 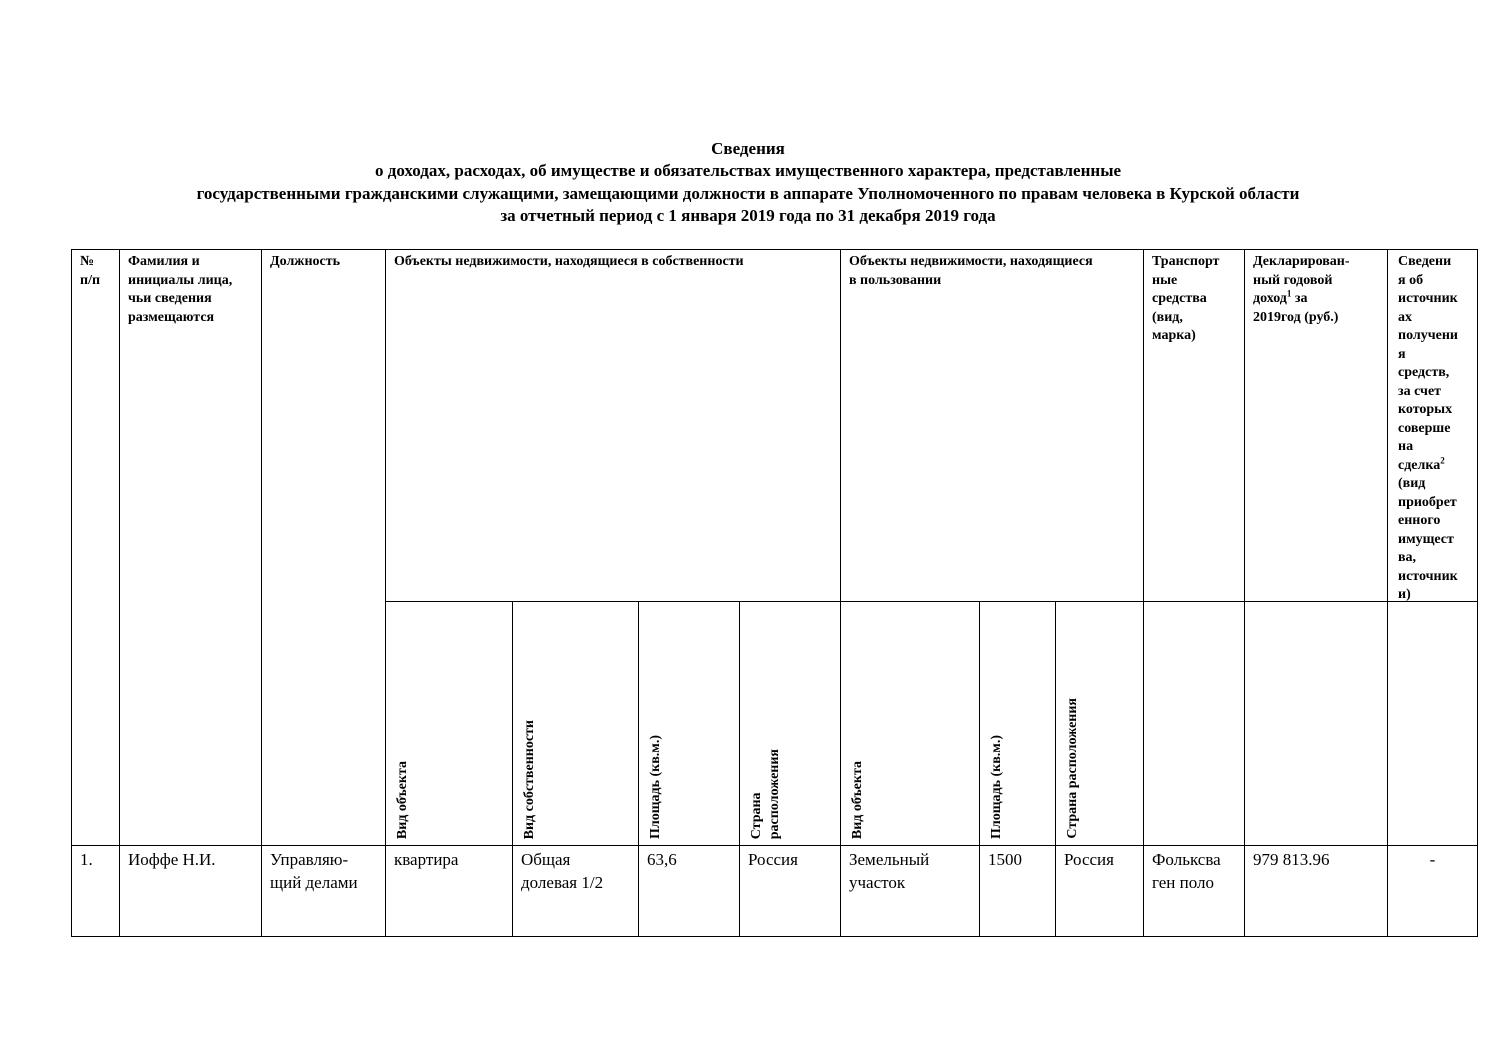 I want to click on cell-income: 979 813.96, so click(x=1316, y=891).